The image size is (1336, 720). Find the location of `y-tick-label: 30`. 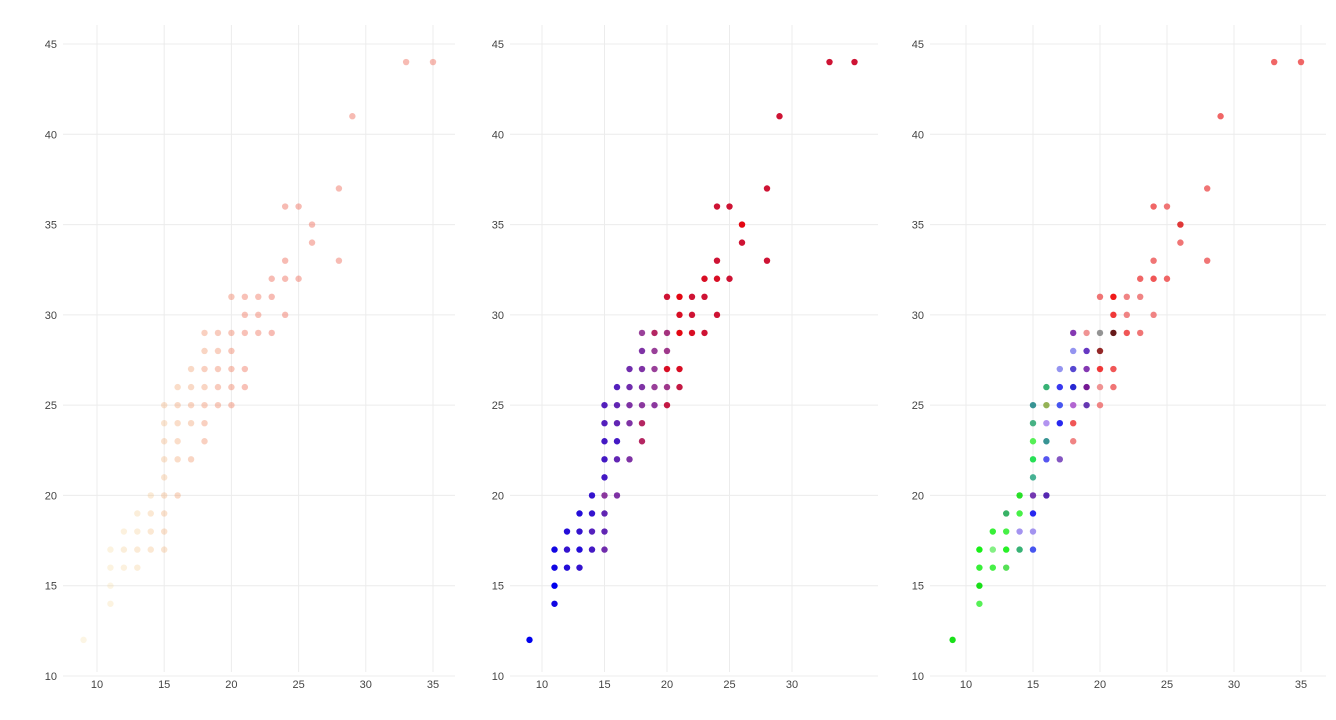

y-tick-label: 30 is located at coordinates (918, 316).